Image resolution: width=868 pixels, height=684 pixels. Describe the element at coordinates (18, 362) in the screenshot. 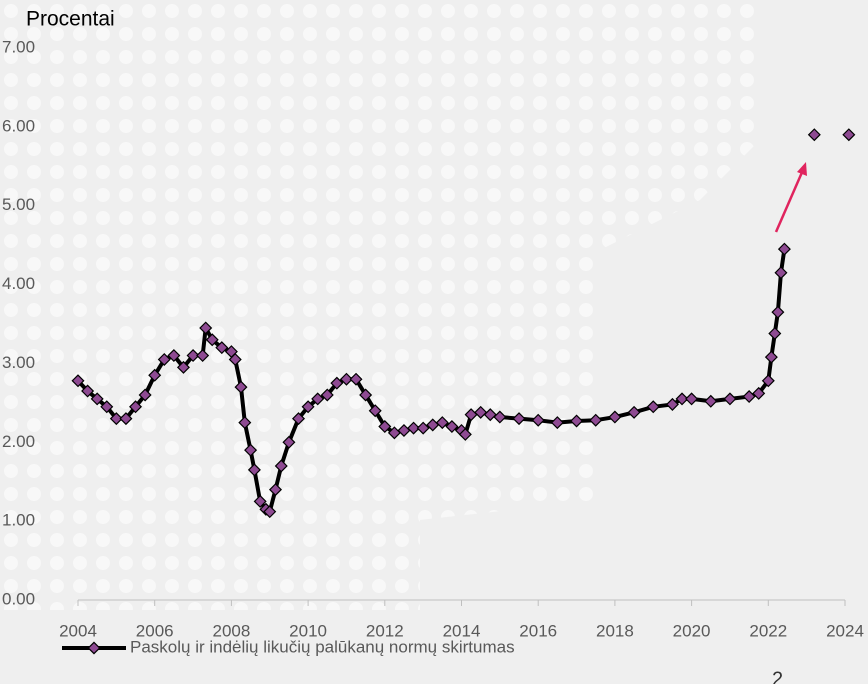

I see `y-tick-label: 3.00` at that location.